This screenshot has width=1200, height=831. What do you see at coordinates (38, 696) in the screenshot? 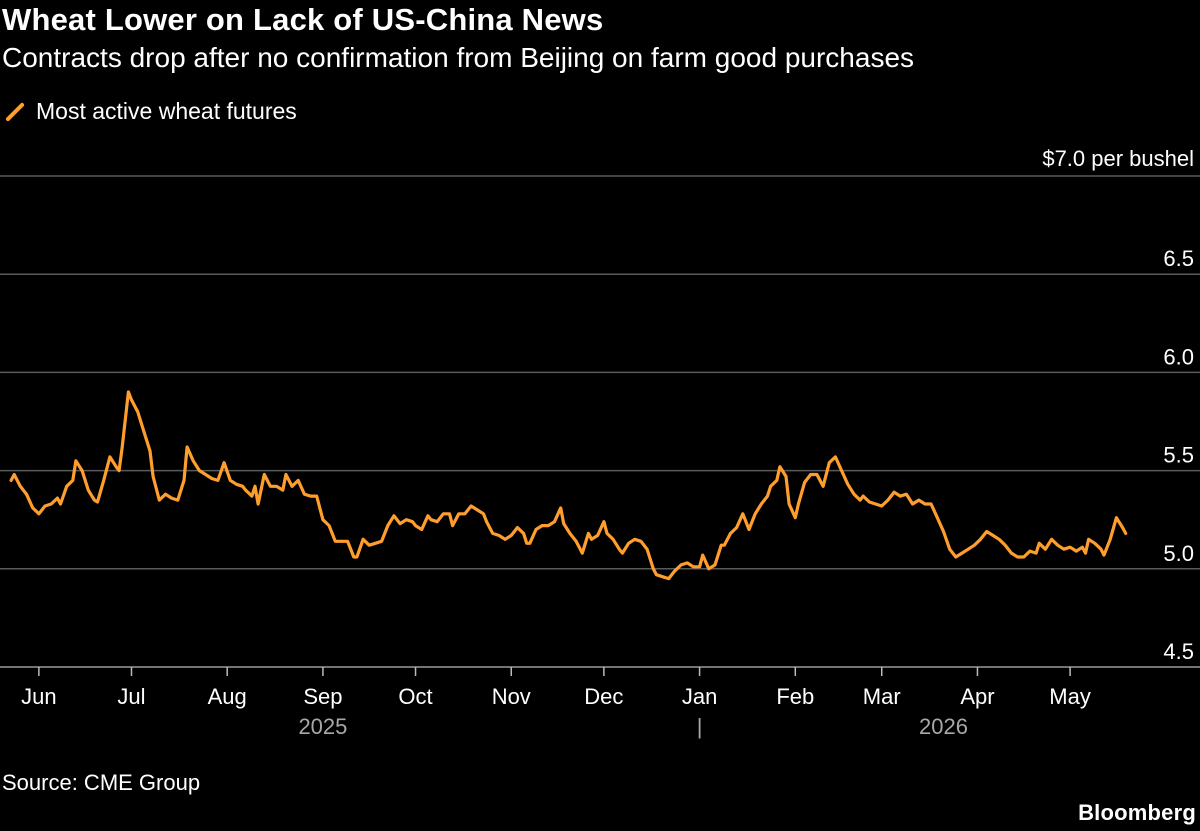
I see `x-tick-label: Jun` at bounding box center [38, 696].